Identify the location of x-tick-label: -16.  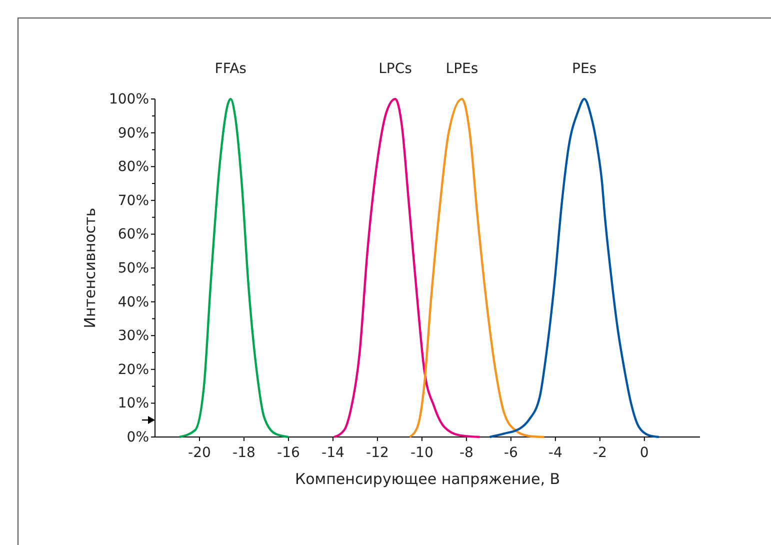
(288, 452).